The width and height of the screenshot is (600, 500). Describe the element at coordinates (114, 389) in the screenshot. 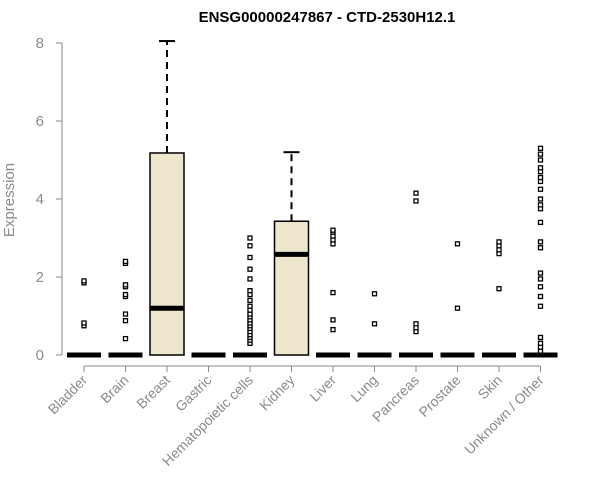

I see `x-tick-label: Brain` at that location.